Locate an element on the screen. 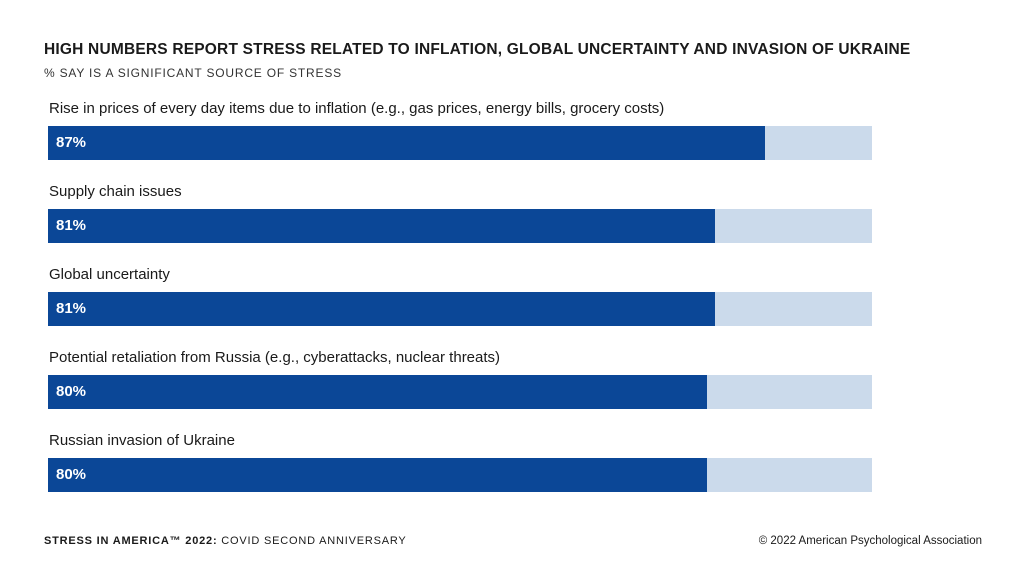  bar-row: Russian invasion of Ukraine 80% is located at coordinates (460, 470).